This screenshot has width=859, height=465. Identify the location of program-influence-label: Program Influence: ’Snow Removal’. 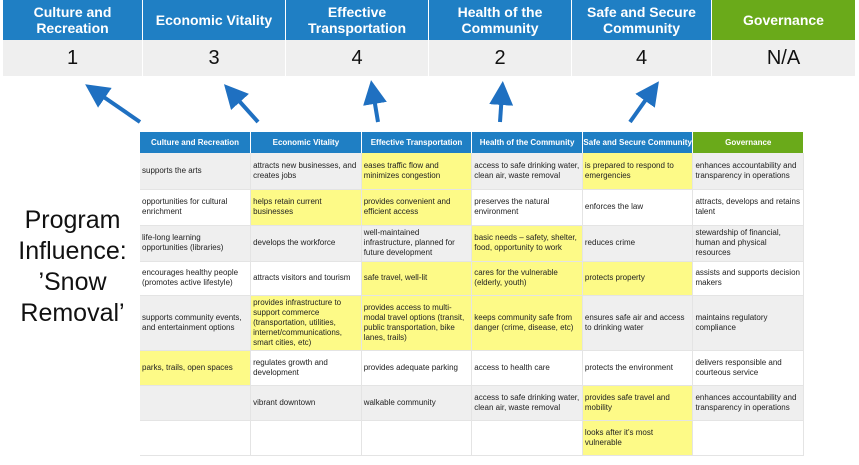
(72, 266).